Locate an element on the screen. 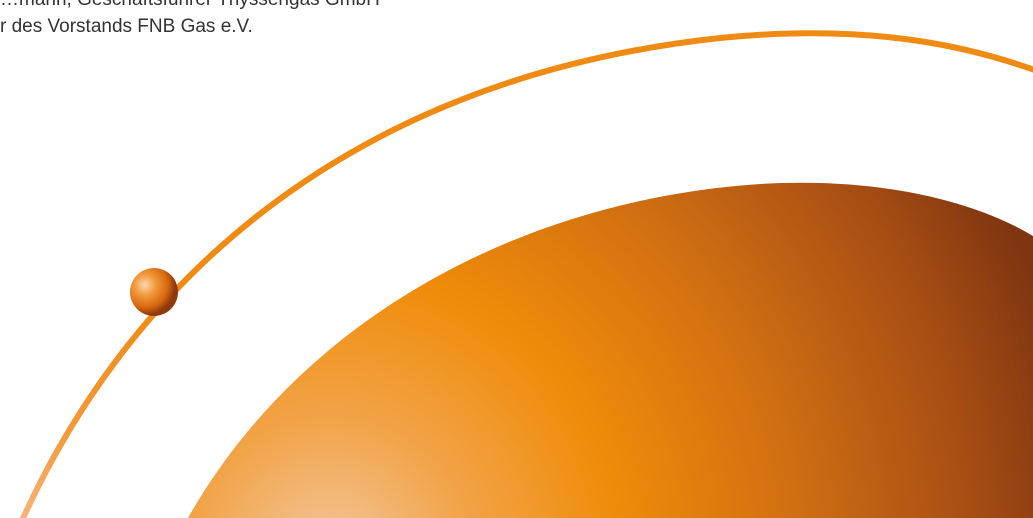 The height and width of the screenshot is (518, 1033). orbit-ball is located at coordinates (154, 292).